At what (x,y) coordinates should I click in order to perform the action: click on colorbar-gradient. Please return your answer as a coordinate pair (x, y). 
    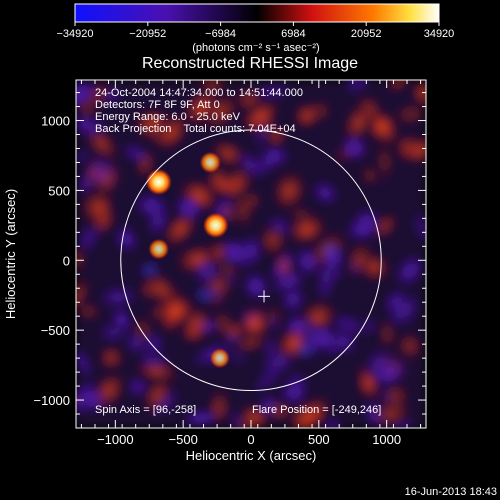
    Looking at the image, I should click on (257, 13).